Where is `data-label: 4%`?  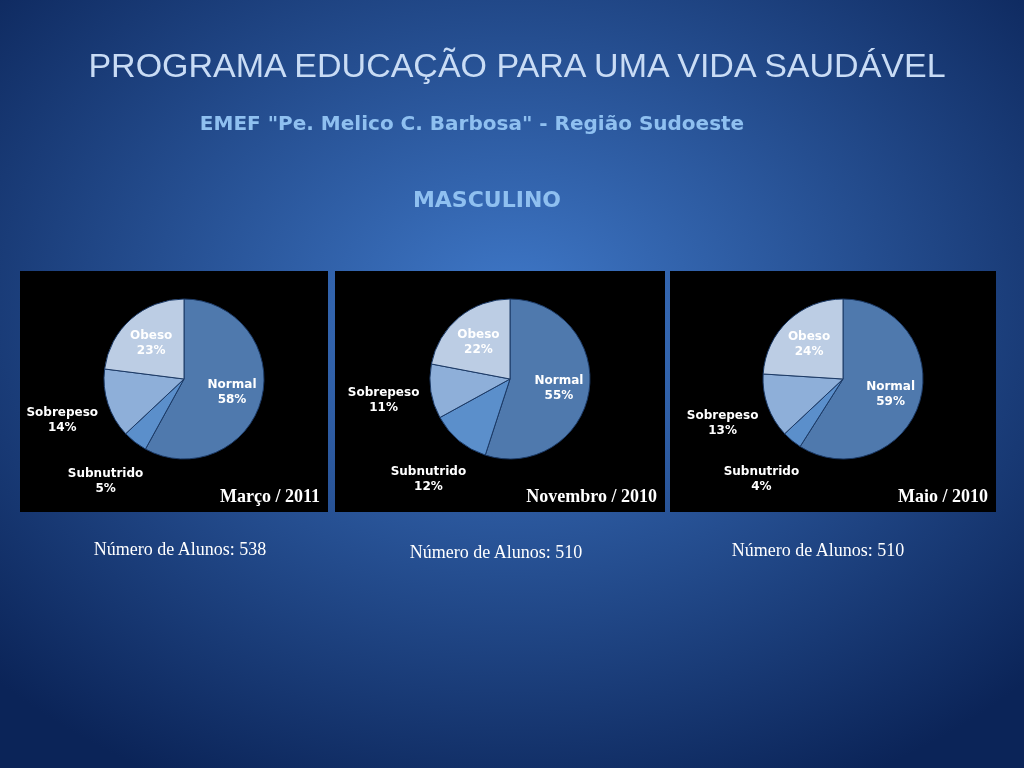 data-label: 4% is located at coordinates (761, 485).